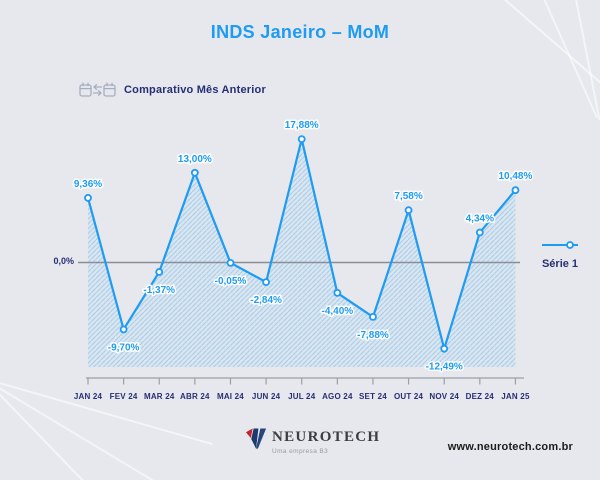 The width and height of the screenshot is (600, 480). What do you see at coordinates (444, 367) in the screenshot?
I see `data-point-label: -12,49%` at bounding box center [444, 367].